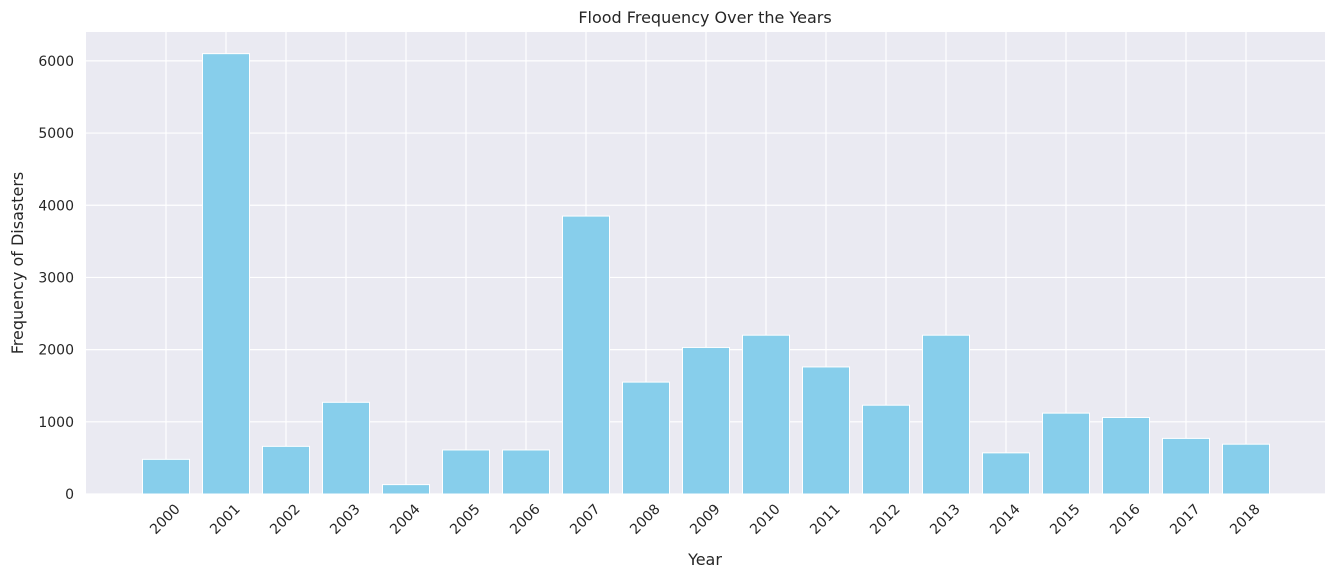  I want to click on y-tick-label: 1000, so click(56, 423).